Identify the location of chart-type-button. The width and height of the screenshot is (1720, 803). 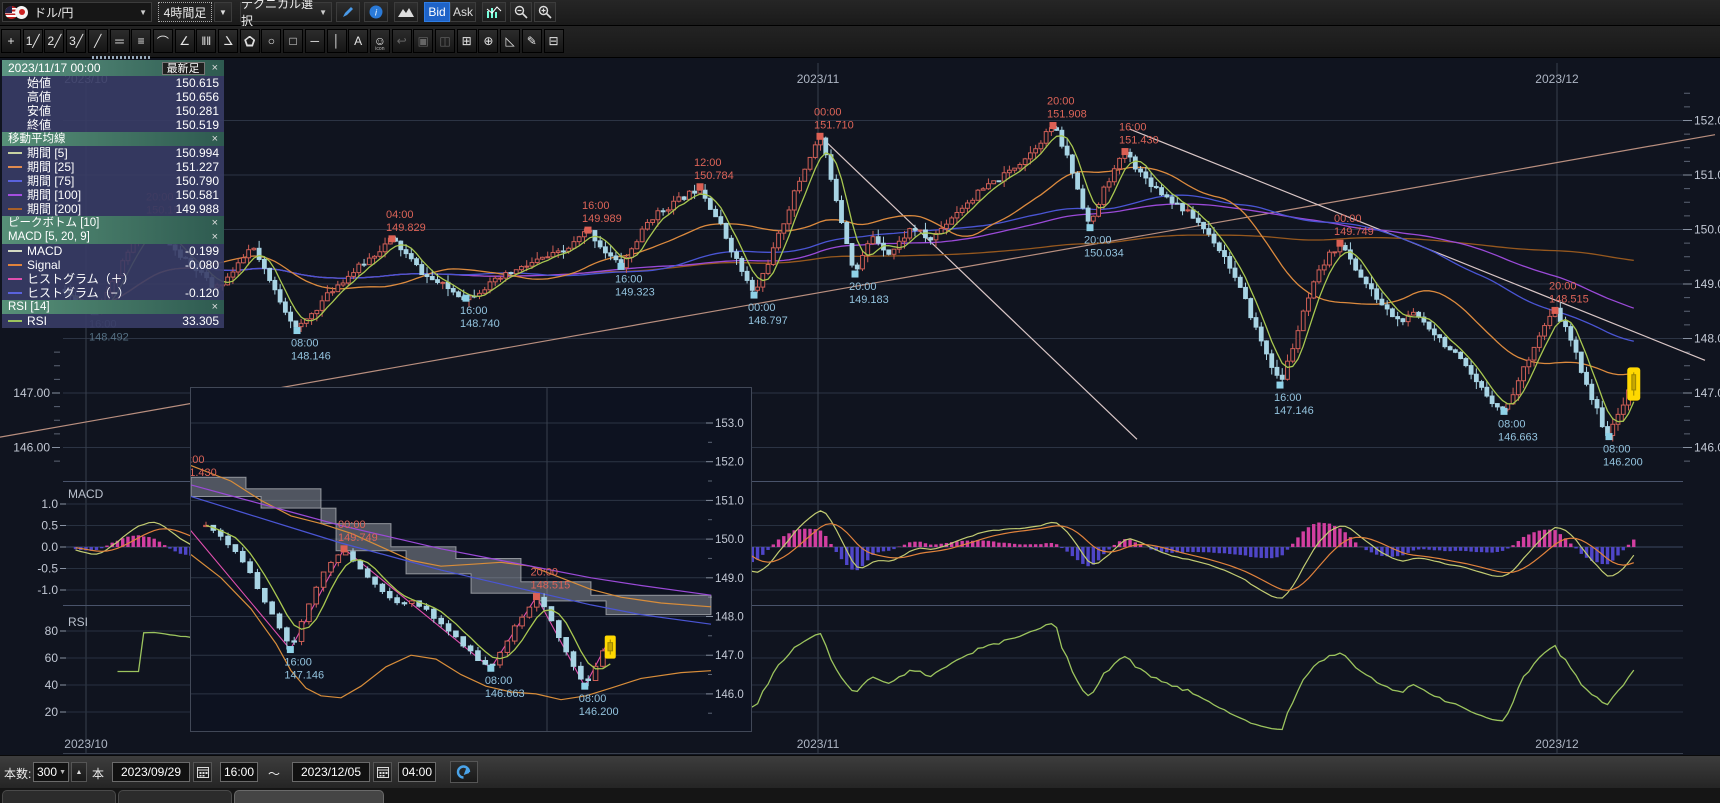
(494, 12).